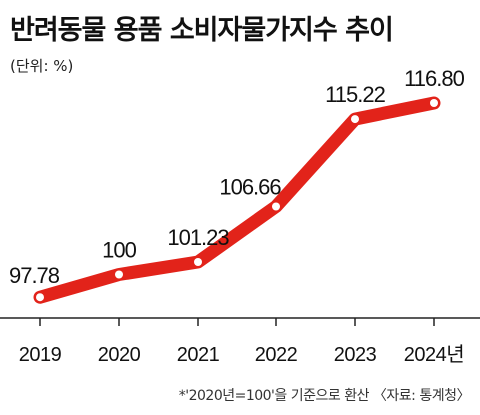 This screenshot has height=415, width=480. I want to click on data-label: 101.23, so click(198, 237).